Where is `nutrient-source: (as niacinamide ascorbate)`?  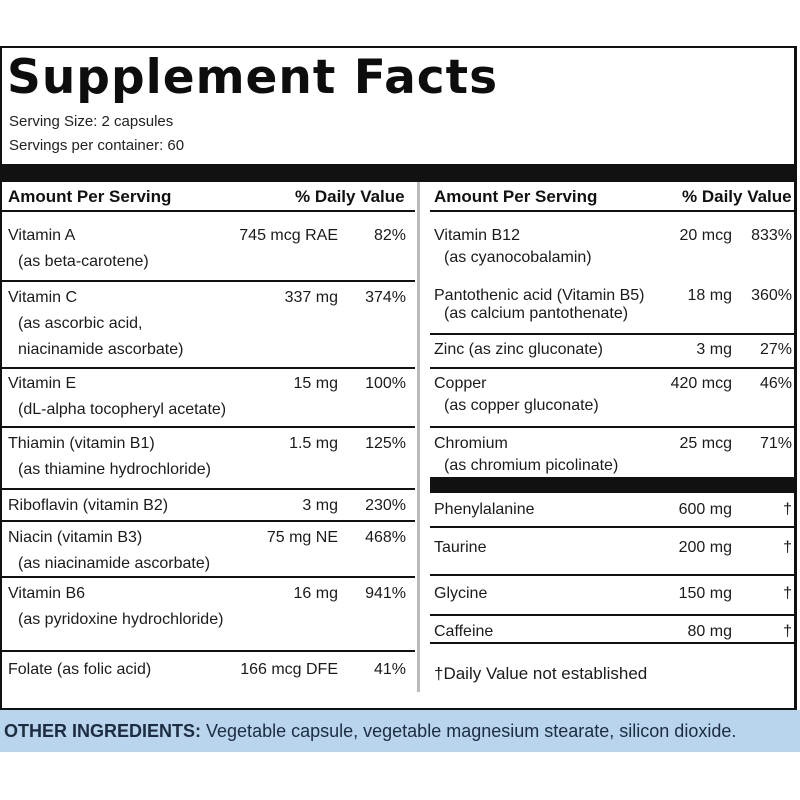 nutrient-source: (as niacinamide ascorbate) is located at coordinates (114, 563).